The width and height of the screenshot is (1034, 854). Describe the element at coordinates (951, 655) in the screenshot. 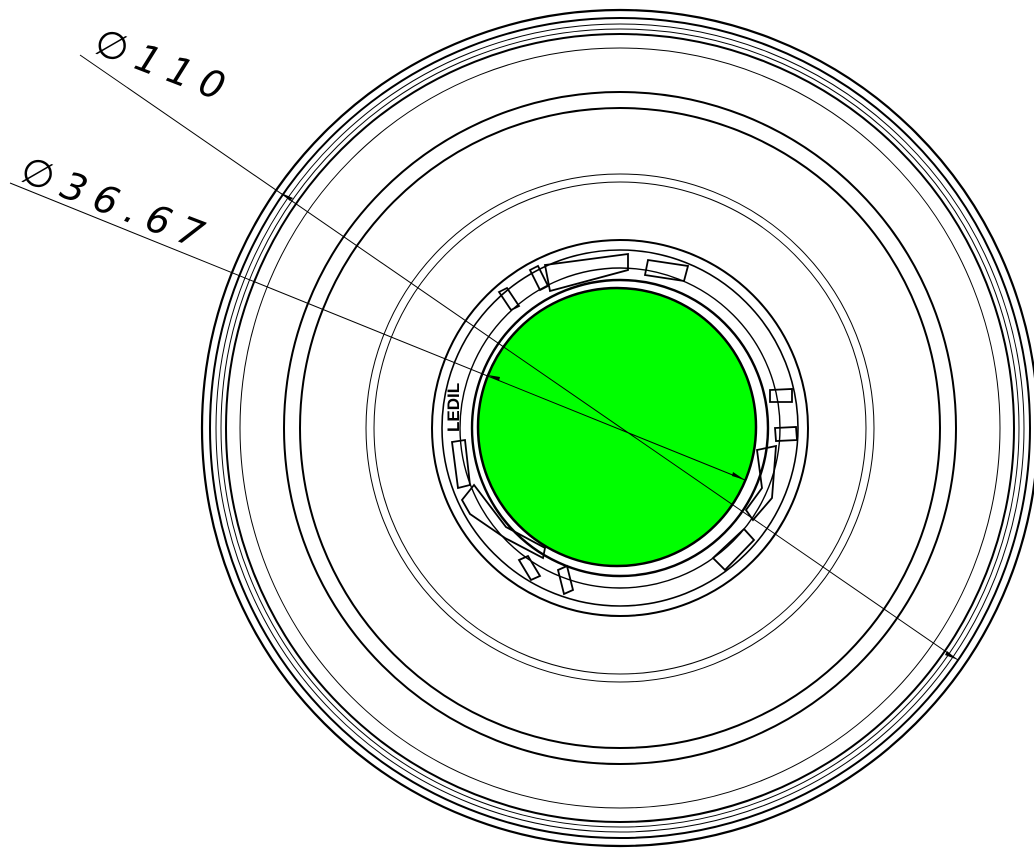

I see `arrowhead-110-end` at that location.